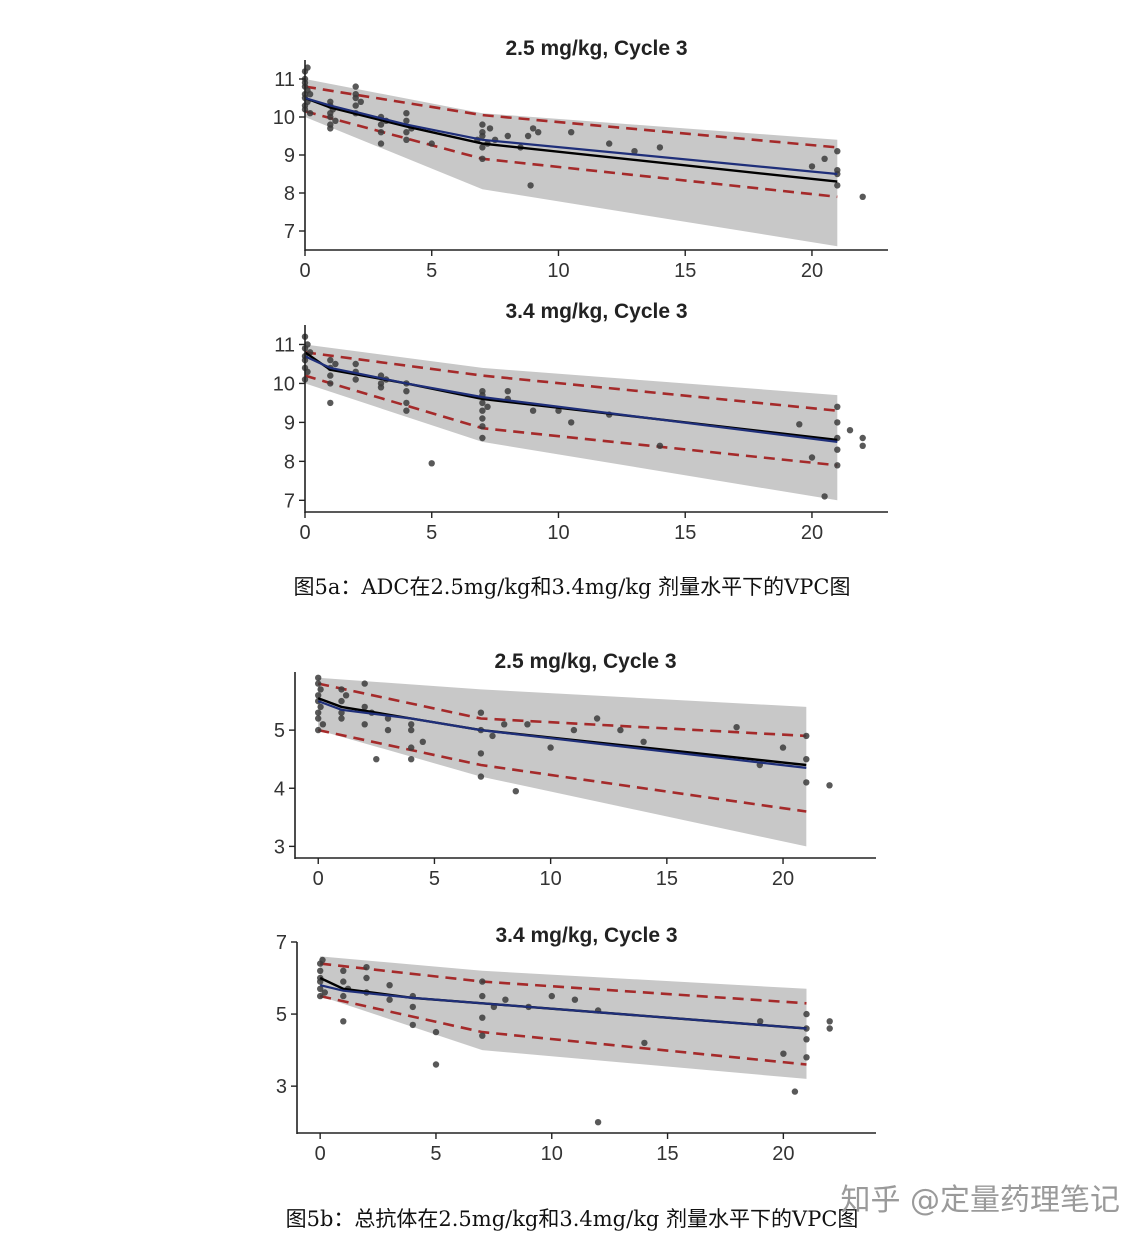 The height and width of the screenshot is (1248, 1148). I want to click on x-tick-label: 20, so click(812, 271).